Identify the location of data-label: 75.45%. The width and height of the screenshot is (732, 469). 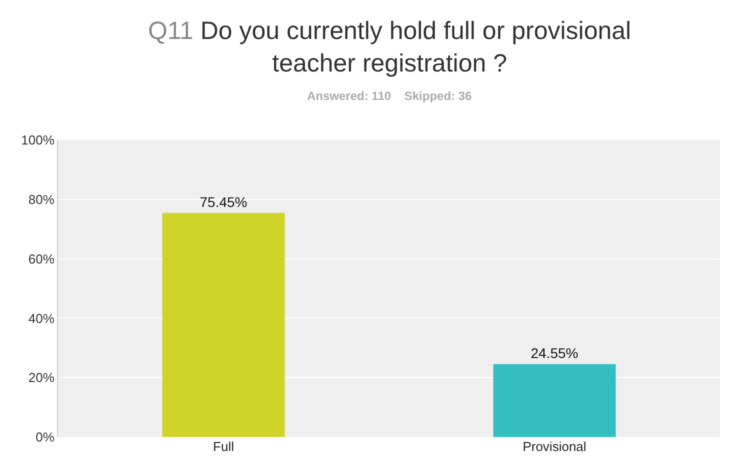
(224, 202).